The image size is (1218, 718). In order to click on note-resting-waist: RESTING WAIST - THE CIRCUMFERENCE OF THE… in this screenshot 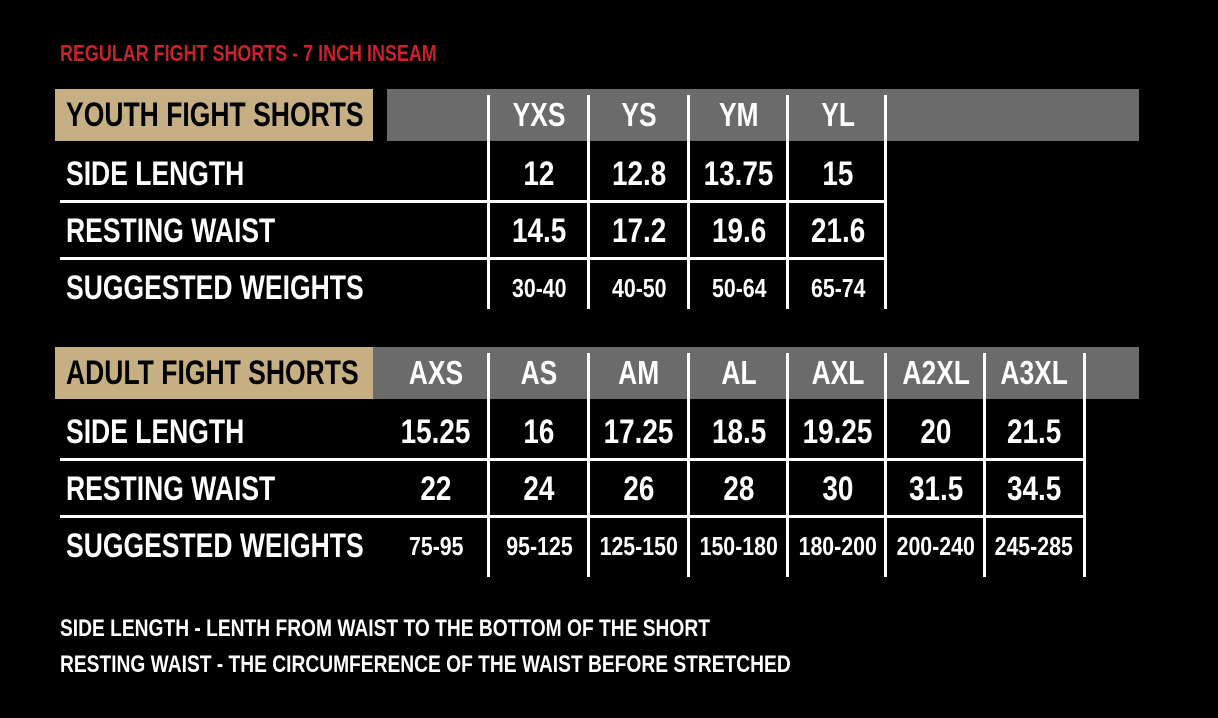, I will do `click(425, 664)`.